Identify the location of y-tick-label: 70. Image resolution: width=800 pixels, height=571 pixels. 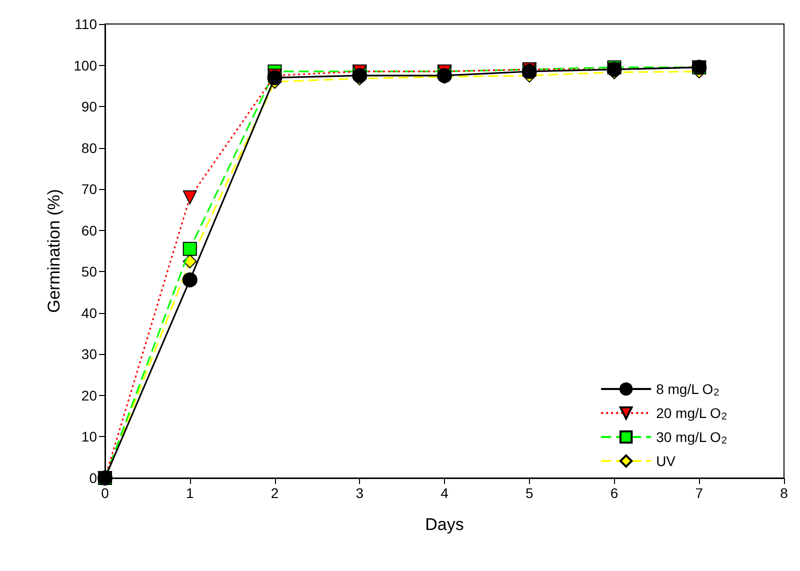
(89, 189).